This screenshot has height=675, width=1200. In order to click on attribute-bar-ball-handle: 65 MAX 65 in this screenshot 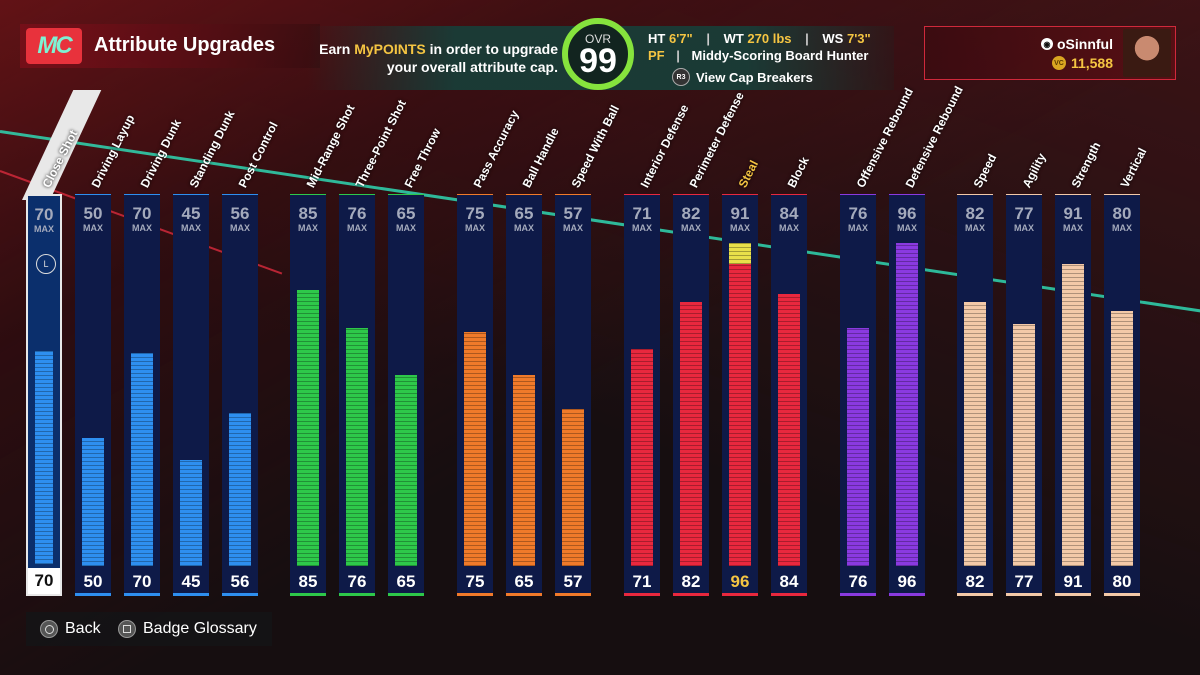, I will do `click(524, 395)`.